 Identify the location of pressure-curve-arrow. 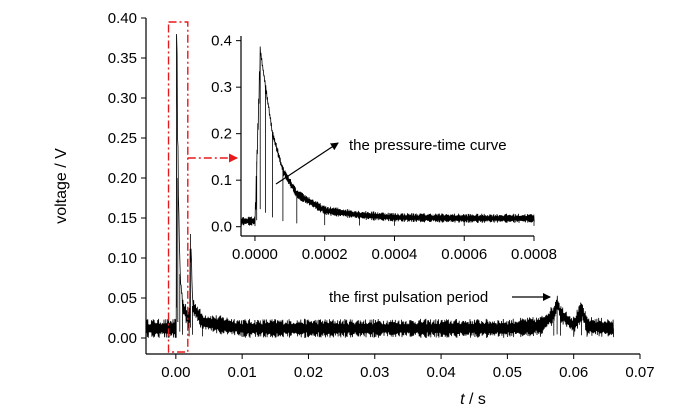
(307, 163).